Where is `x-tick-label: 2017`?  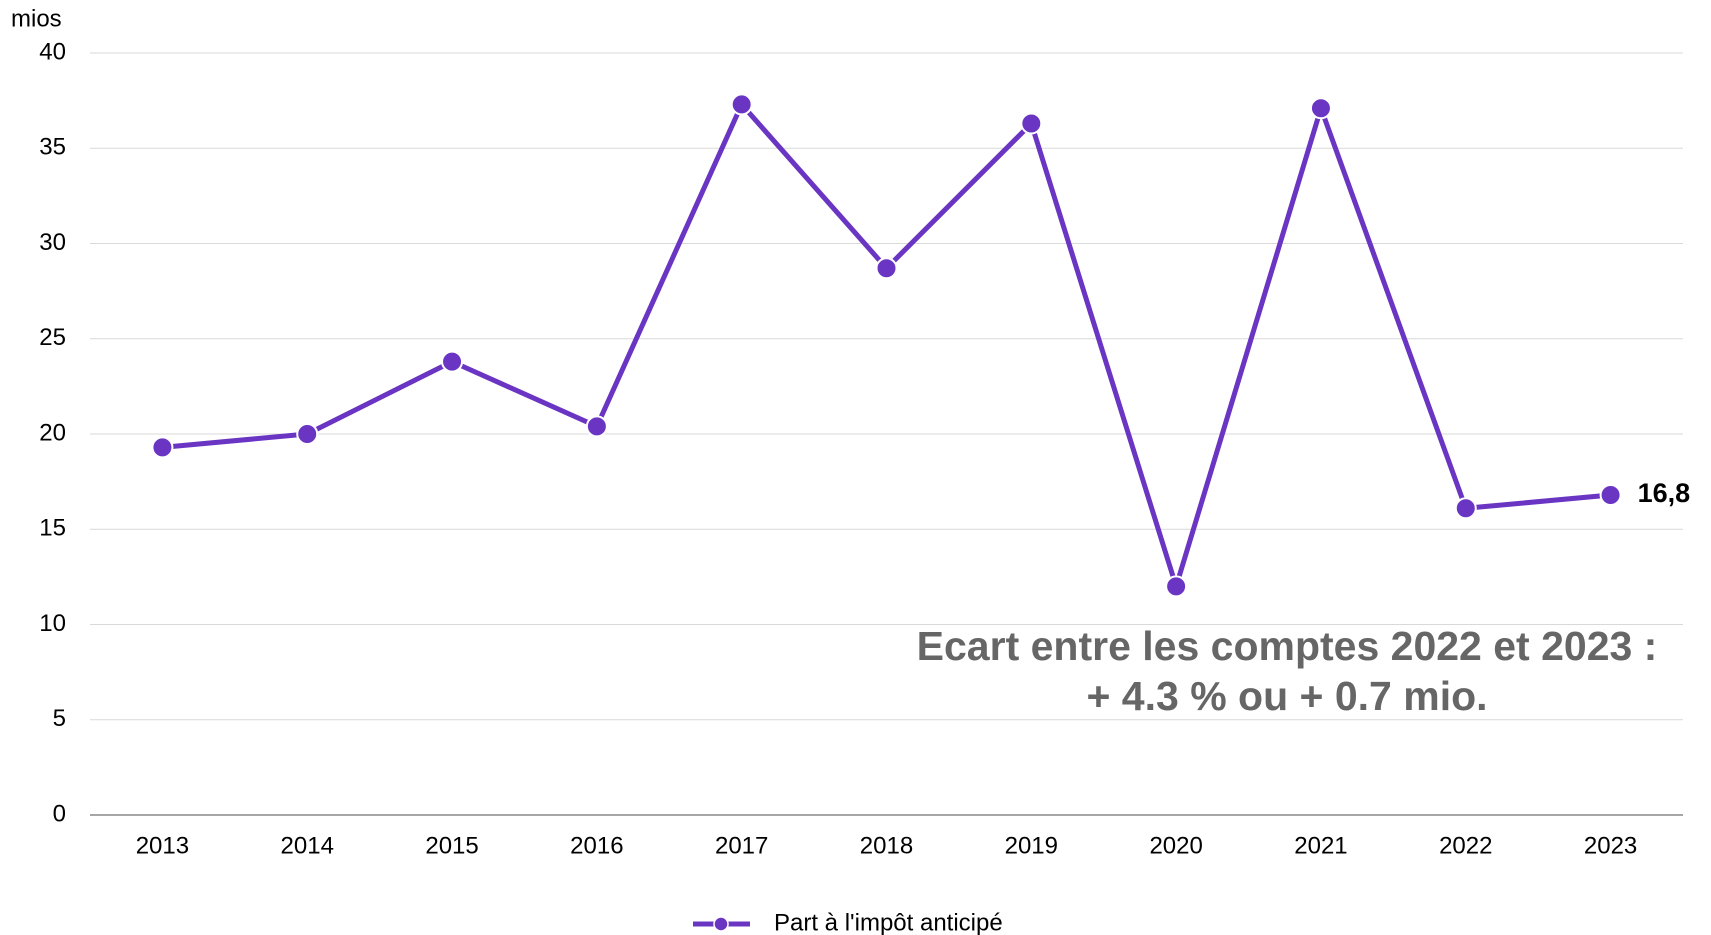
x-tick-label: 2017 is located at coordinates (741, 845).